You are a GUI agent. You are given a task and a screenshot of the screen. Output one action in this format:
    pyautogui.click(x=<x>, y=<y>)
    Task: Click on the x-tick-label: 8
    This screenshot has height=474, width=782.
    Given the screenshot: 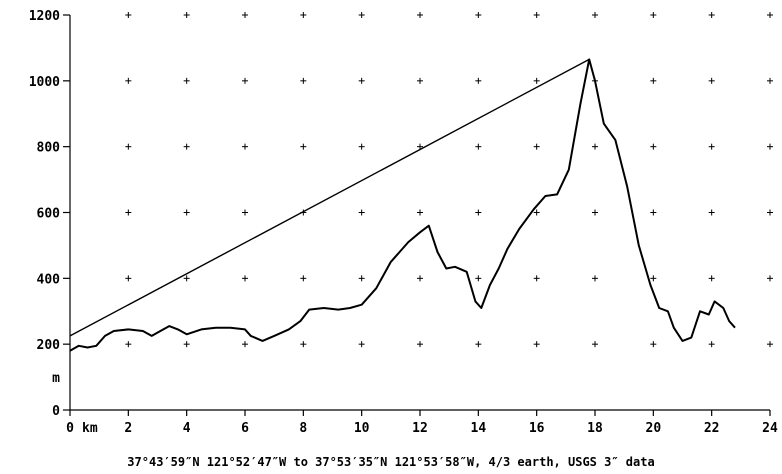 What is the action you would take?
    pyautogui.click(x=303, y=428)
    